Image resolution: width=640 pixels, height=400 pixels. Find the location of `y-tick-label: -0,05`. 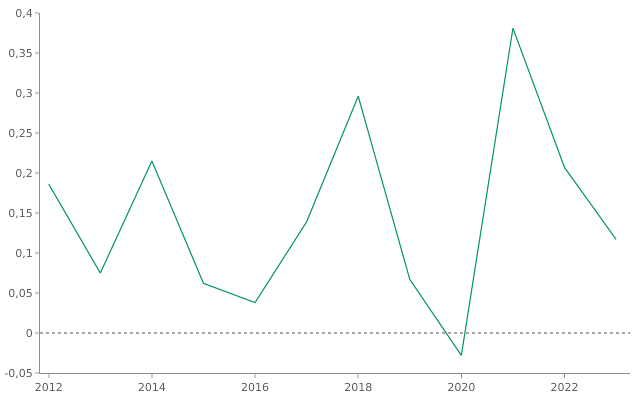

y-tick-label: -0,05 is located at coordinates (18, 373).